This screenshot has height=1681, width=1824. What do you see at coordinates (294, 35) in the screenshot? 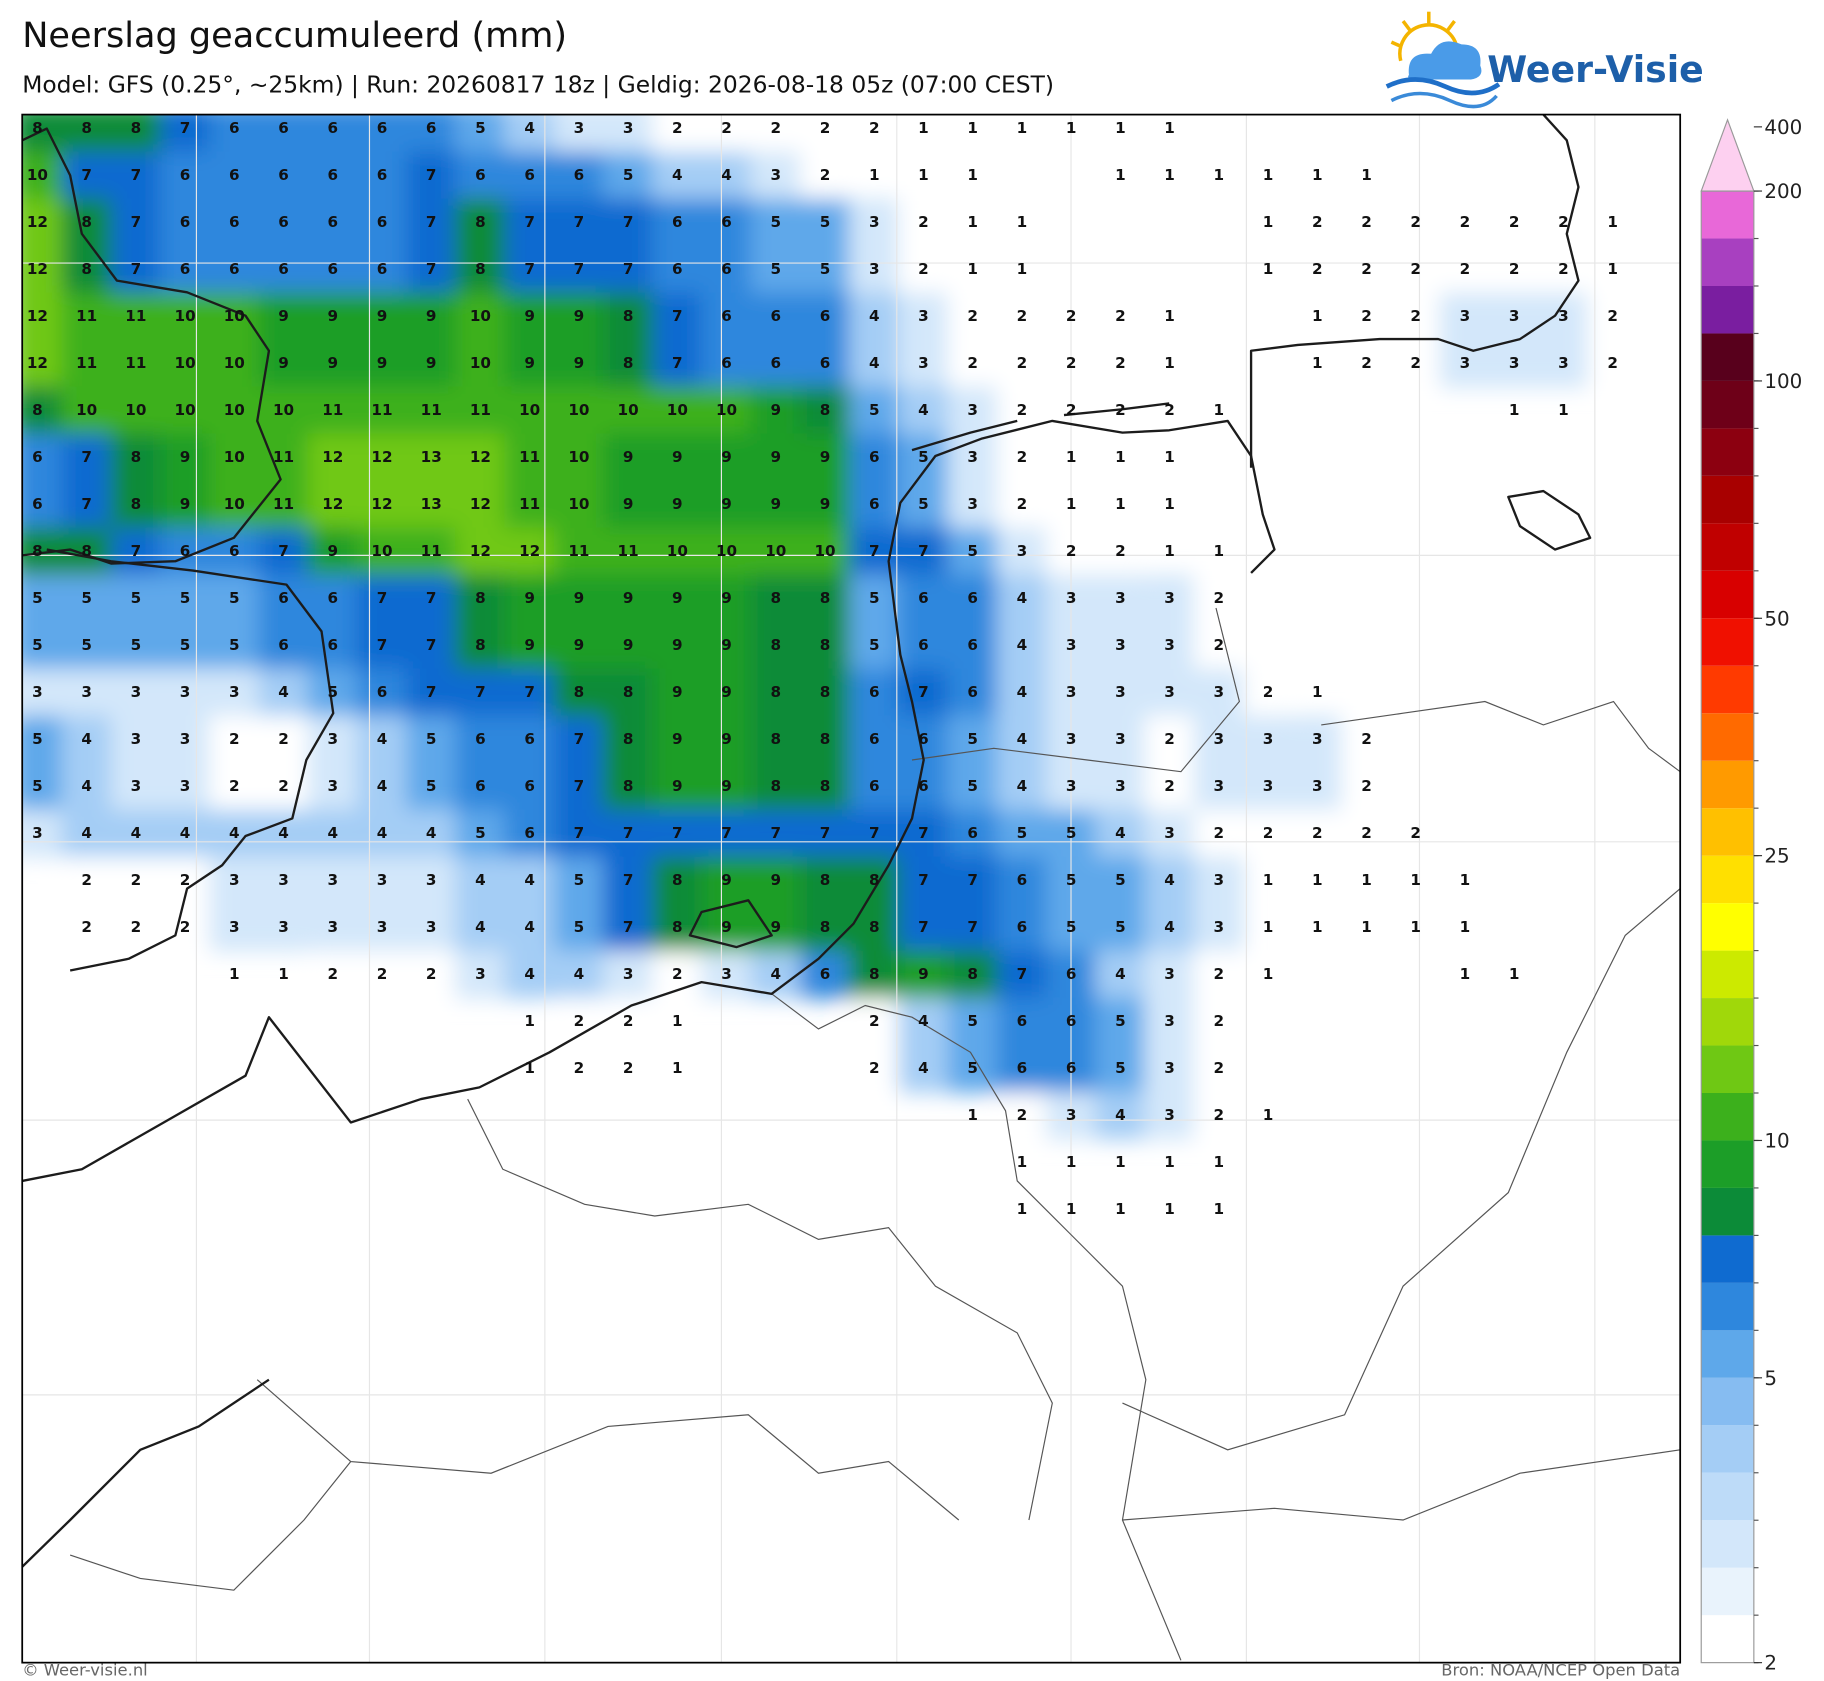
I see `title: Neerslag geaccumuleerd (mm)` at bounding box center [294, 35].